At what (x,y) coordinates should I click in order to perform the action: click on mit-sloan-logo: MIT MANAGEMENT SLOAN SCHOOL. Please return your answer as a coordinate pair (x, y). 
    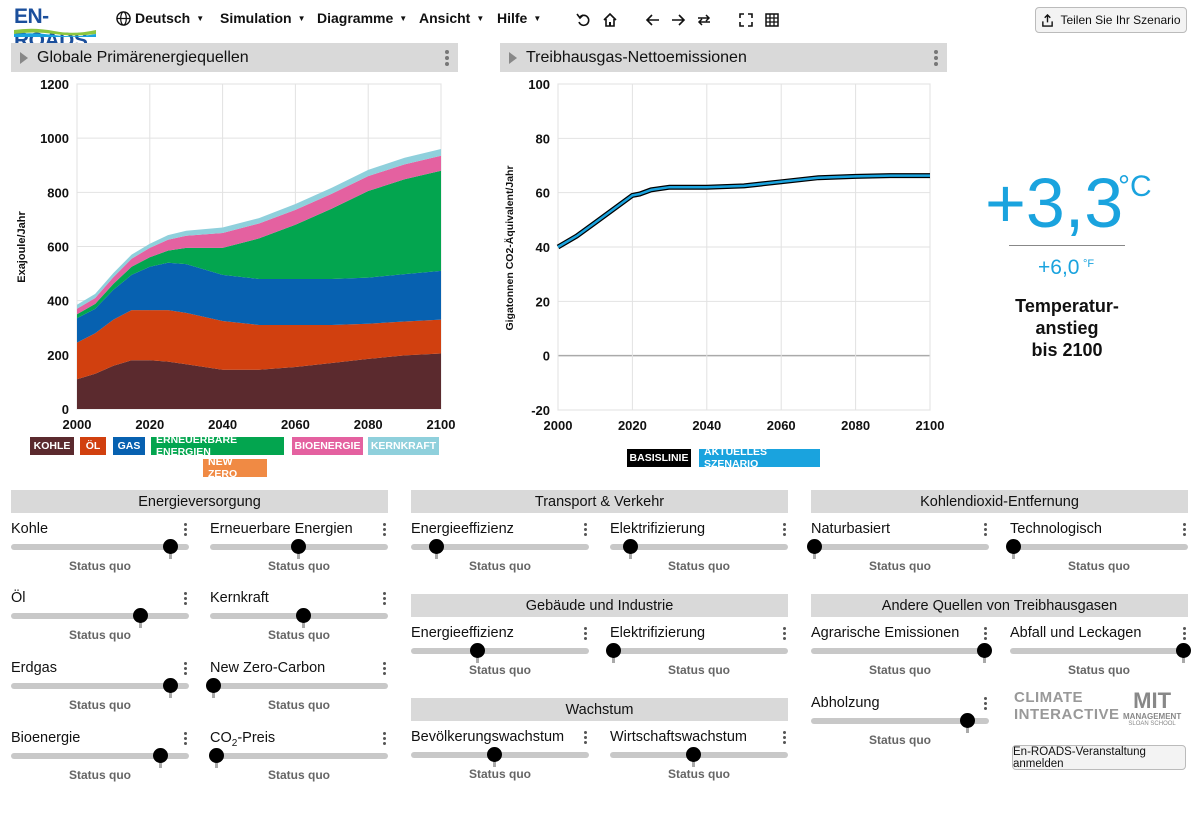
    Looking at the image, I should click on (1152, 709).